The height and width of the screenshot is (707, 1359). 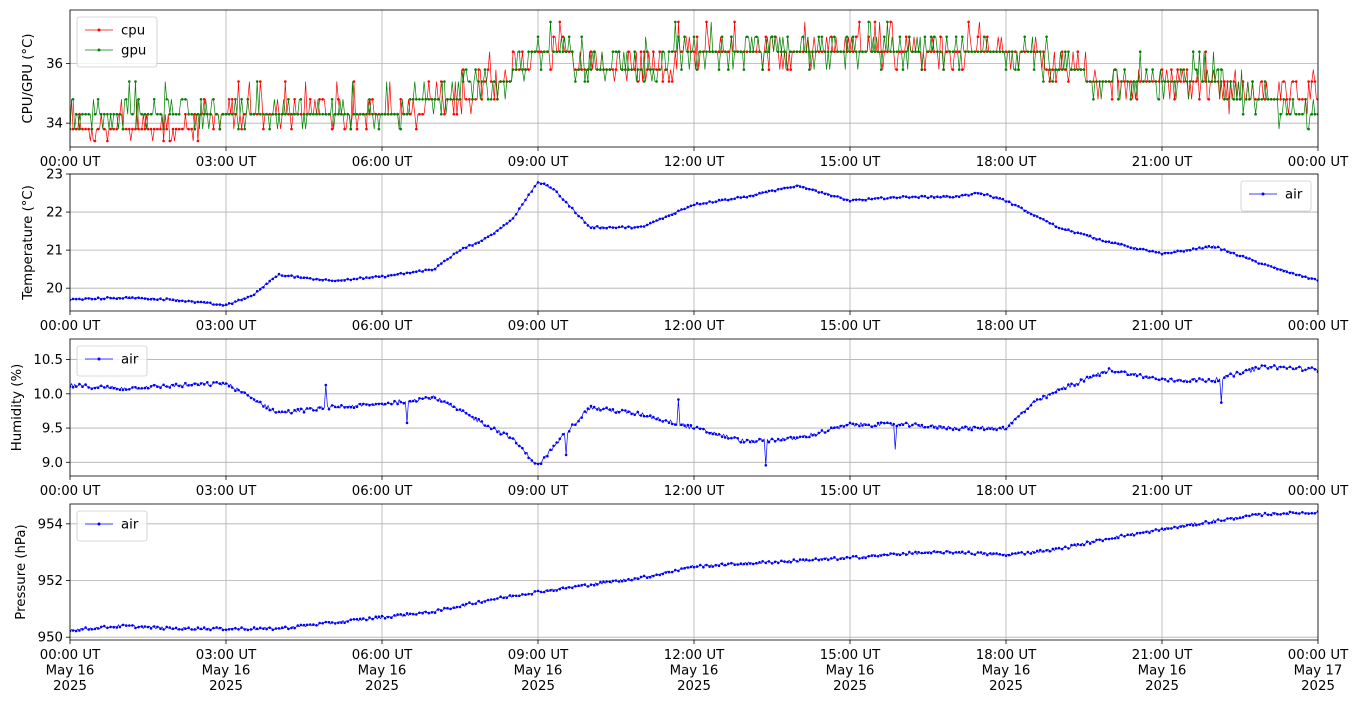 What do you see at coordinates (52, 463) in the screenshot?
I see `y-tick-label: 9.0` at bounding box center [52, 463].